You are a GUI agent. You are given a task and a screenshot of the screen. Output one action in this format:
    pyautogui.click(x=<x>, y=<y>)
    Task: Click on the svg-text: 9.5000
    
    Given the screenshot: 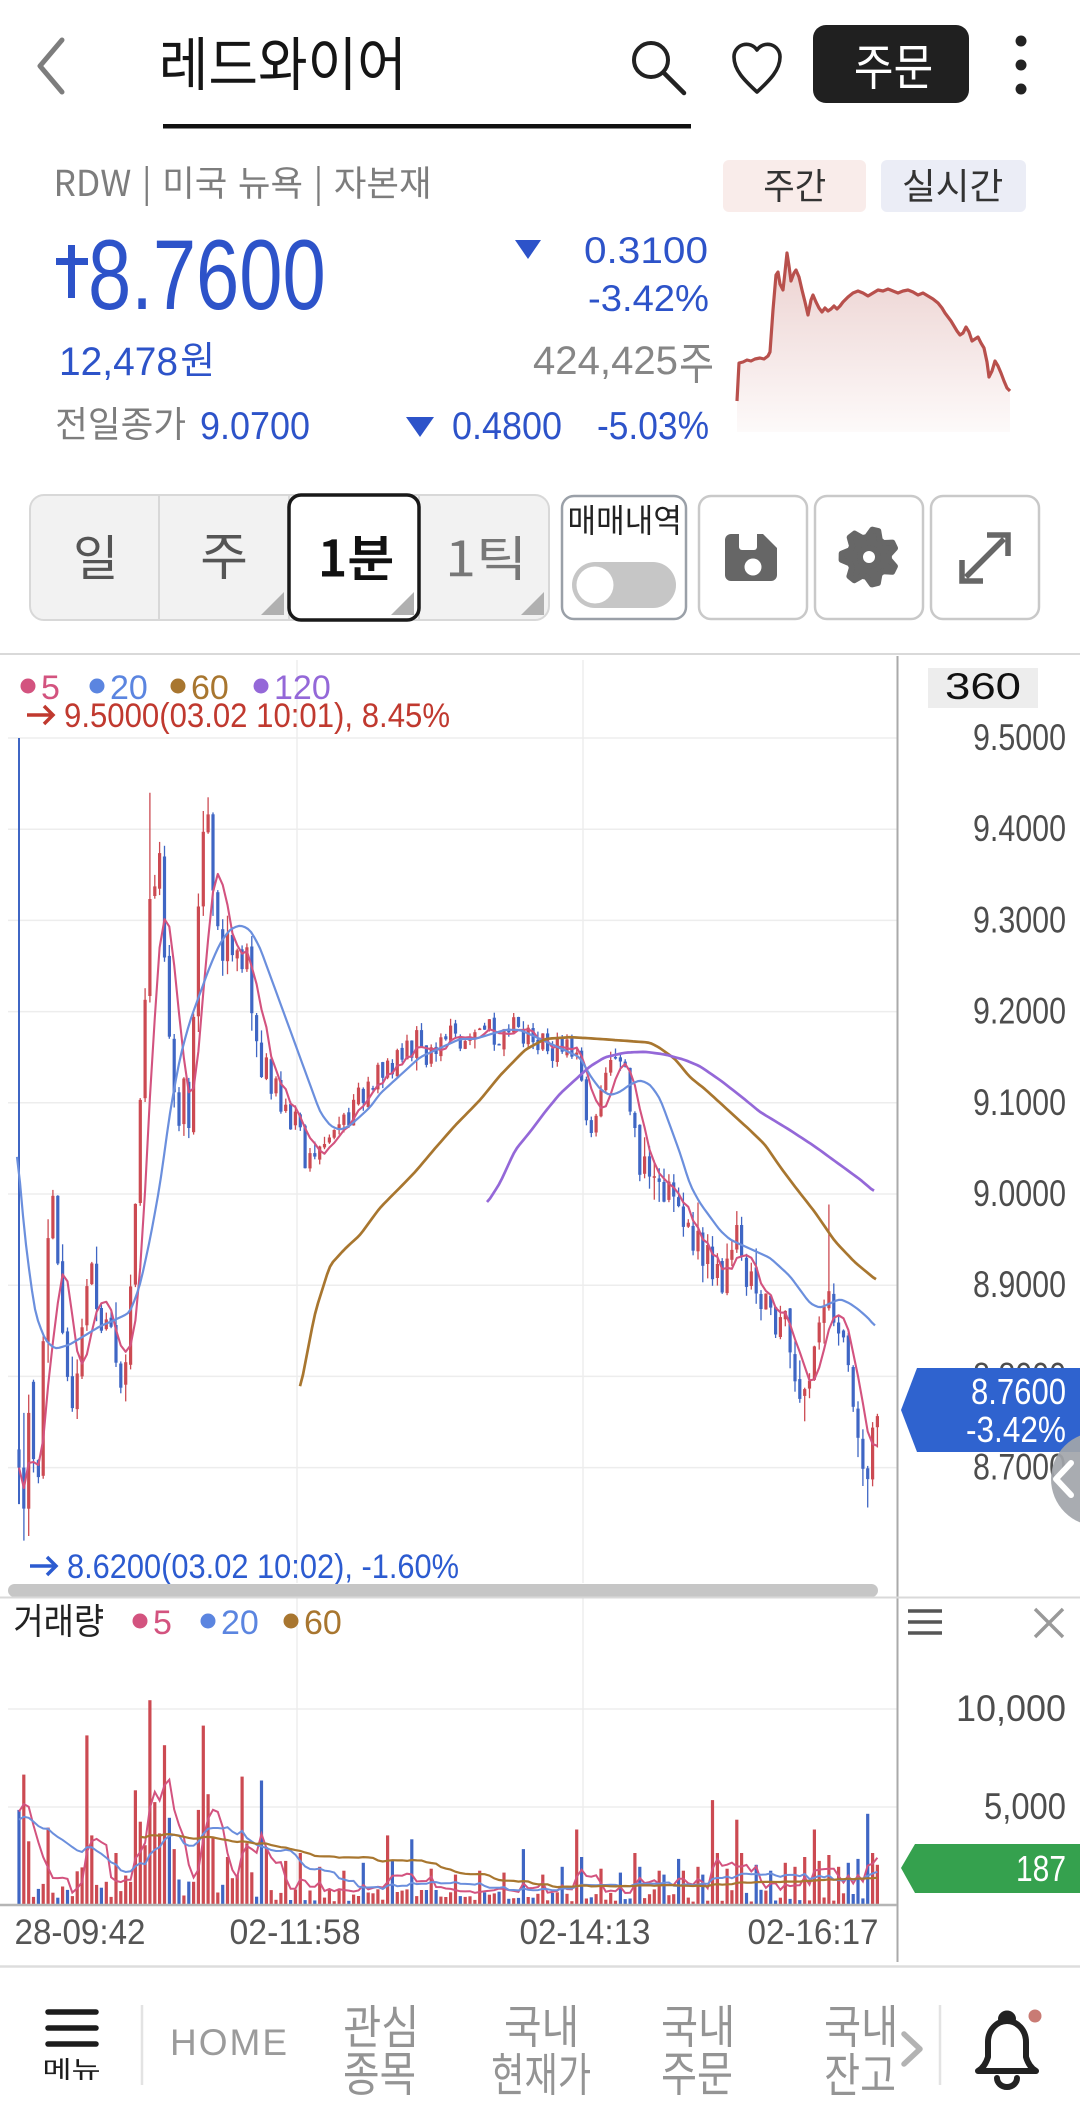 What is the action you would take?
    pyautogui.click(x=1019, y=737)
    